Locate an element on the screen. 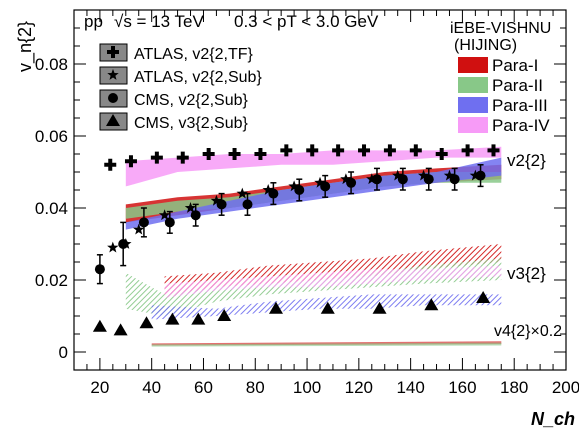 This screenshot has width=579, height=434. y-tick-label: 0.02 is located at coordinates (51, 280).